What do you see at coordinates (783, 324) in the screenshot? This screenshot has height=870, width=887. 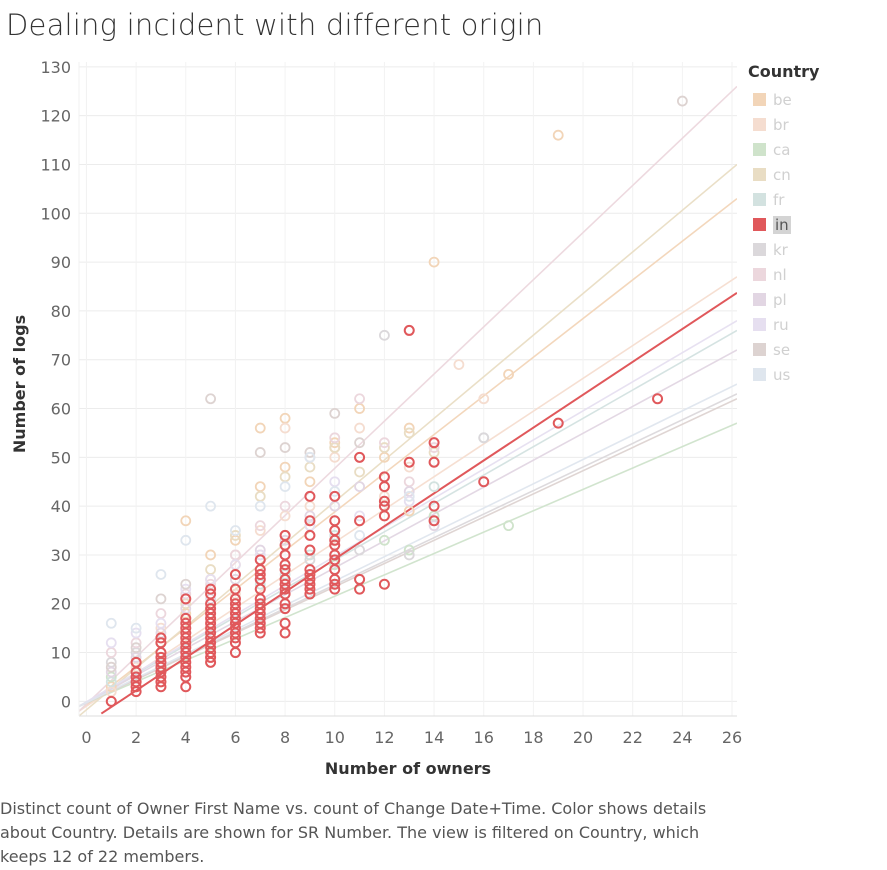 I see `legend-item-ru: ru` at bounding box center [783, 324].